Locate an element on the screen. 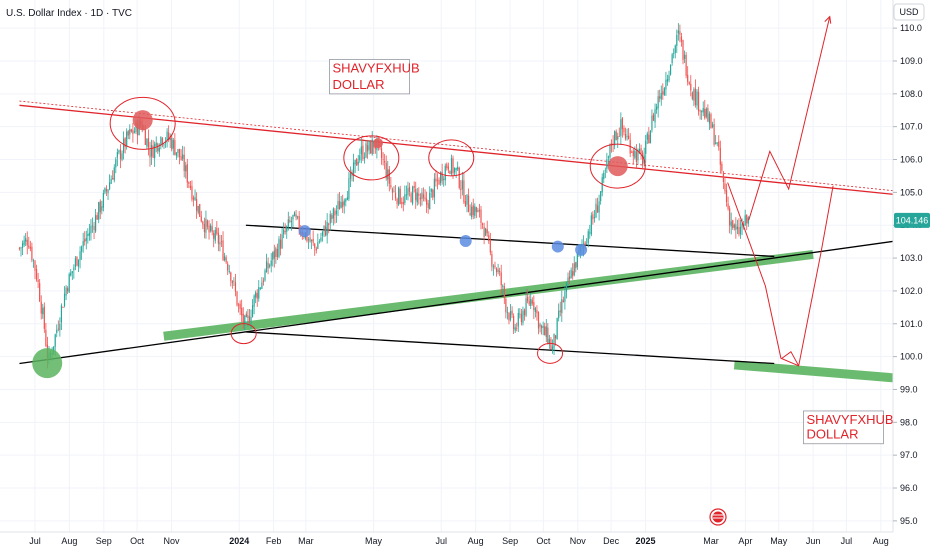 This screenshot has height=550, width=932. x-tick-label: 2024 is located at coordinates (239, 541).